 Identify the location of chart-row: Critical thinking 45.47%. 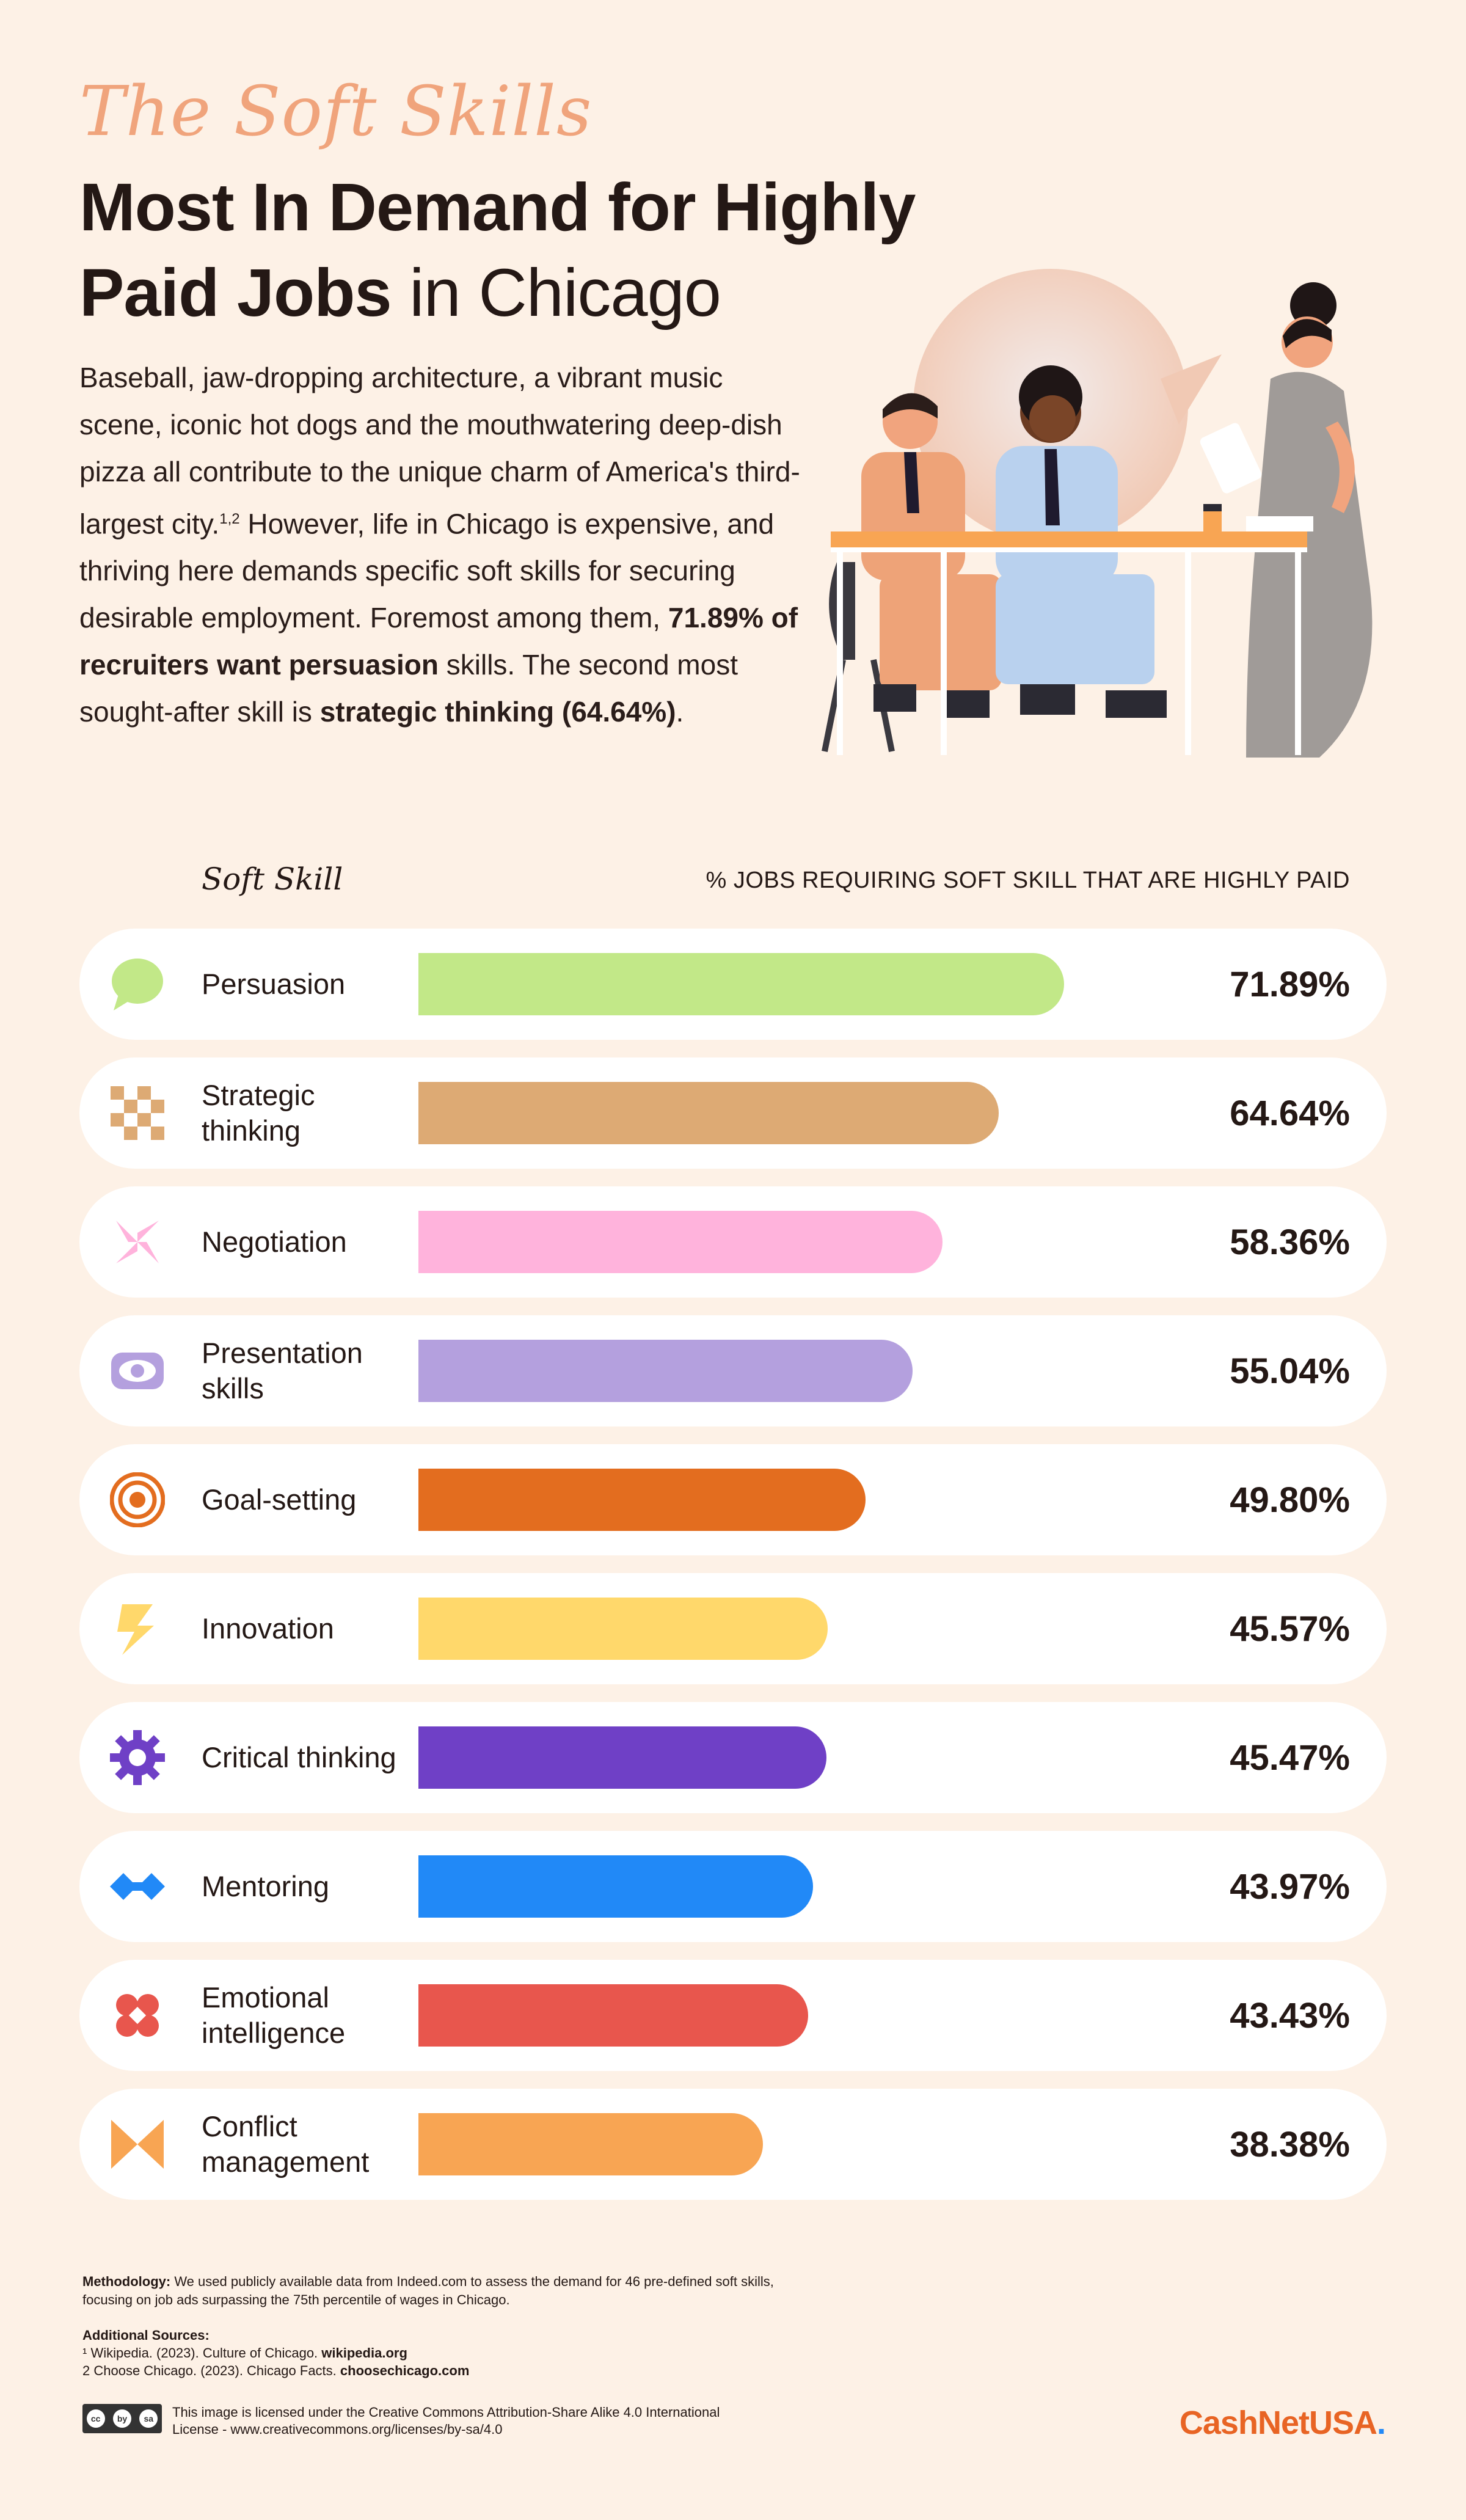
(733, 1757).